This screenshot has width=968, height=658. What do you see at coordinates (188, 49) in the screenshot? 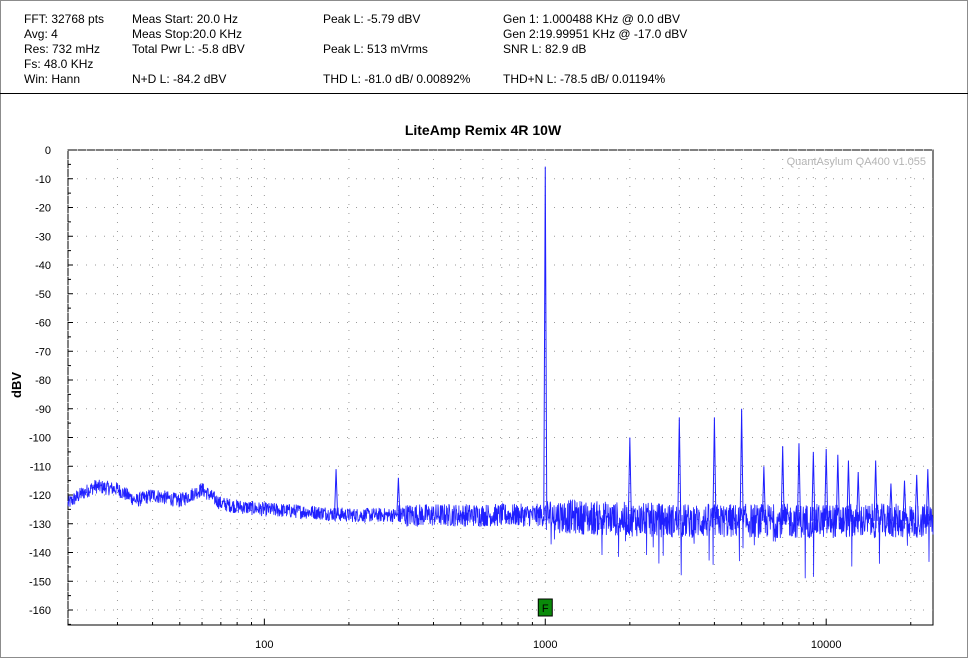
I see `total-power-readout: Total Pwr L: -5.8 dBV` at bounding box center [188, 49].